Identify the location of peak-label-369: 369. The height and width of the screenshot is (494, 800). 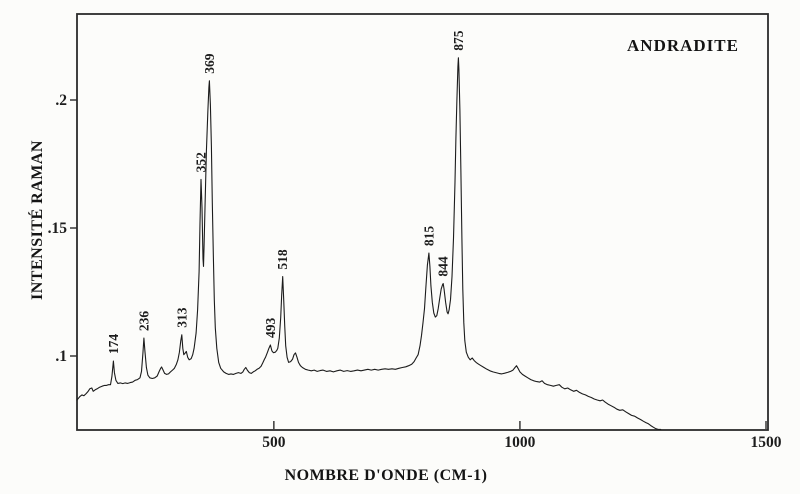
(209, 63).